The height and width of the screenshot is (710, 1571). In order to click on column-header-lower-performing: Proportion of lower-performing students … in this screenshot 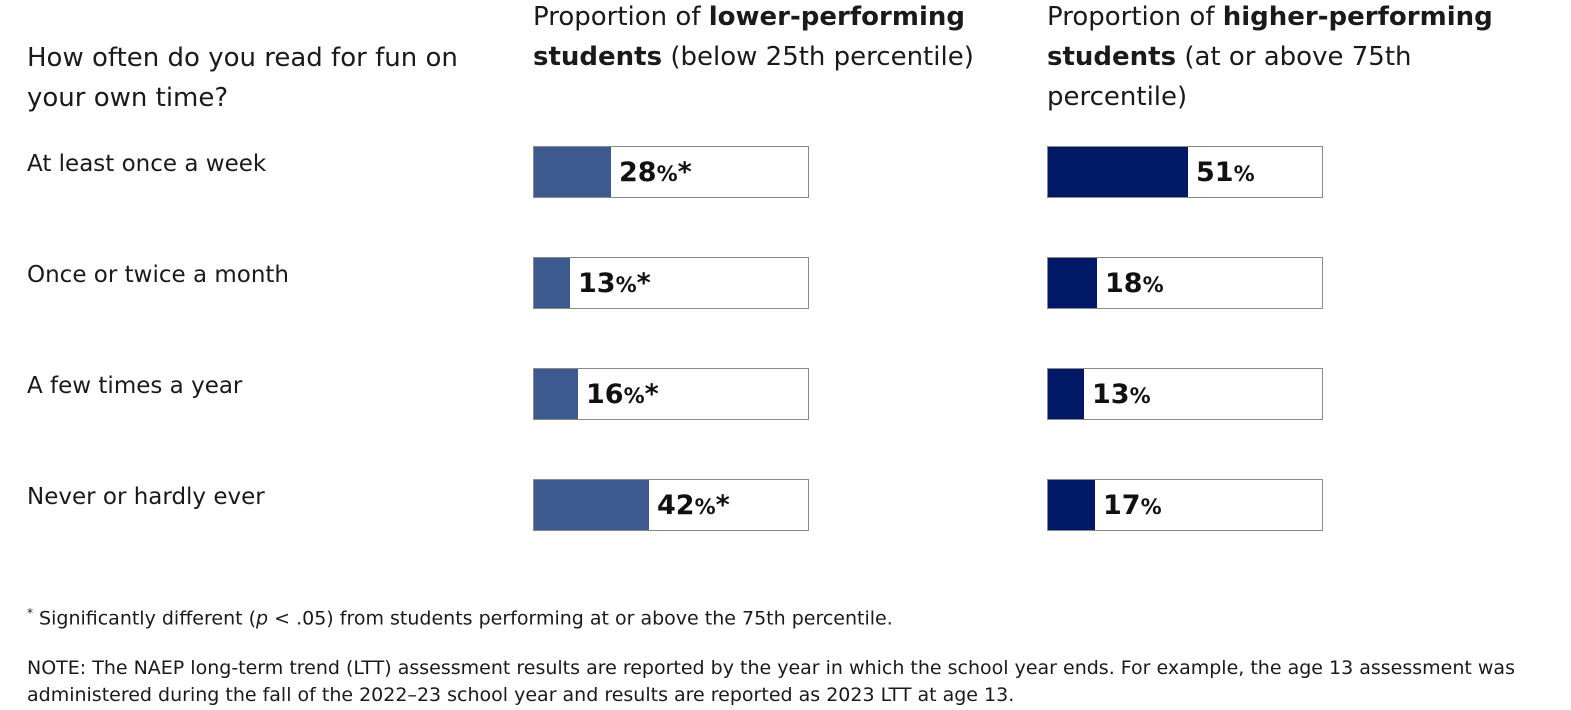, I will do `click(768, 38)`.